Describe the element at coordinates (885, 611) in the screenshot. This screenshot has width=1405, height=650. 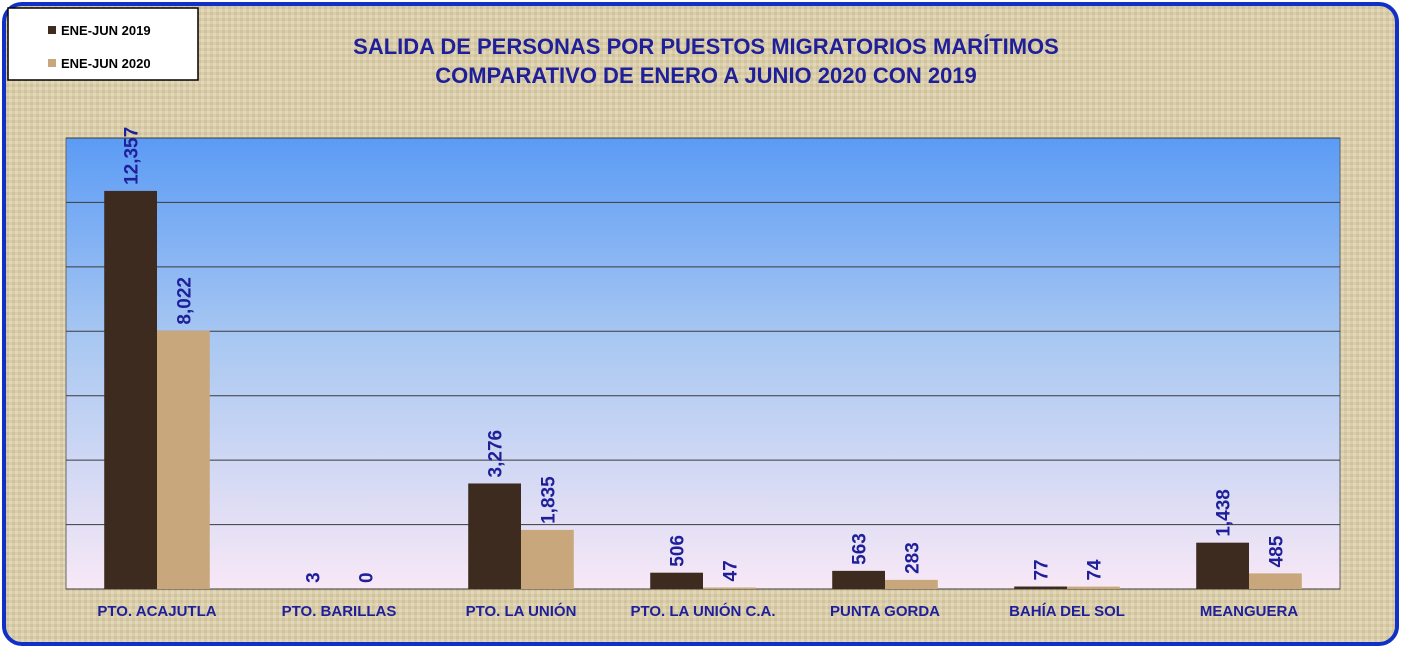
I see `x-tick-label: PUNTA GORDA` at that location.